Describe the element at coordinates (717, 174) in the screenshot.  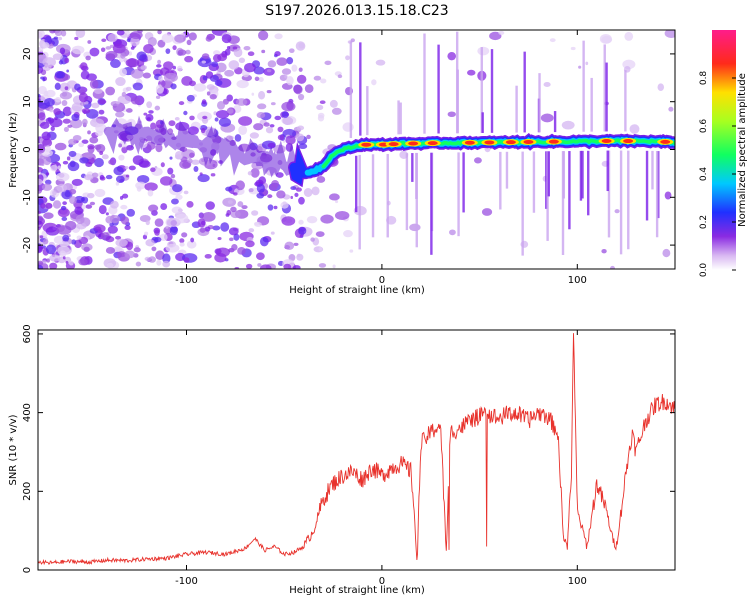
I see `colorbar-ticks: 0.0 0.2 0.4 0.6 0.8` at that location.